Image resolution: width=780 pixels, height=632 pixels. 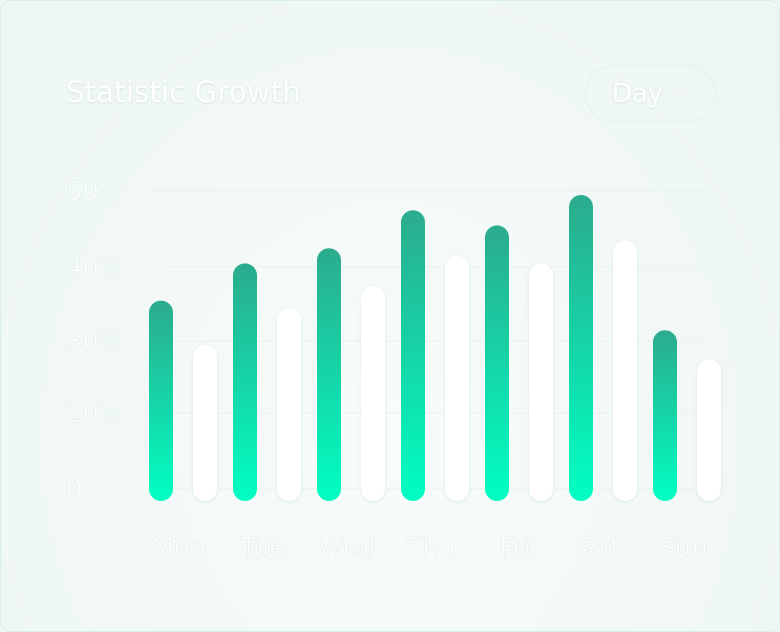 What do you see at coordinates (637, 93) in the screenshot?
I see `period-dropdown-label: Day` at bounding box center [637, 93].